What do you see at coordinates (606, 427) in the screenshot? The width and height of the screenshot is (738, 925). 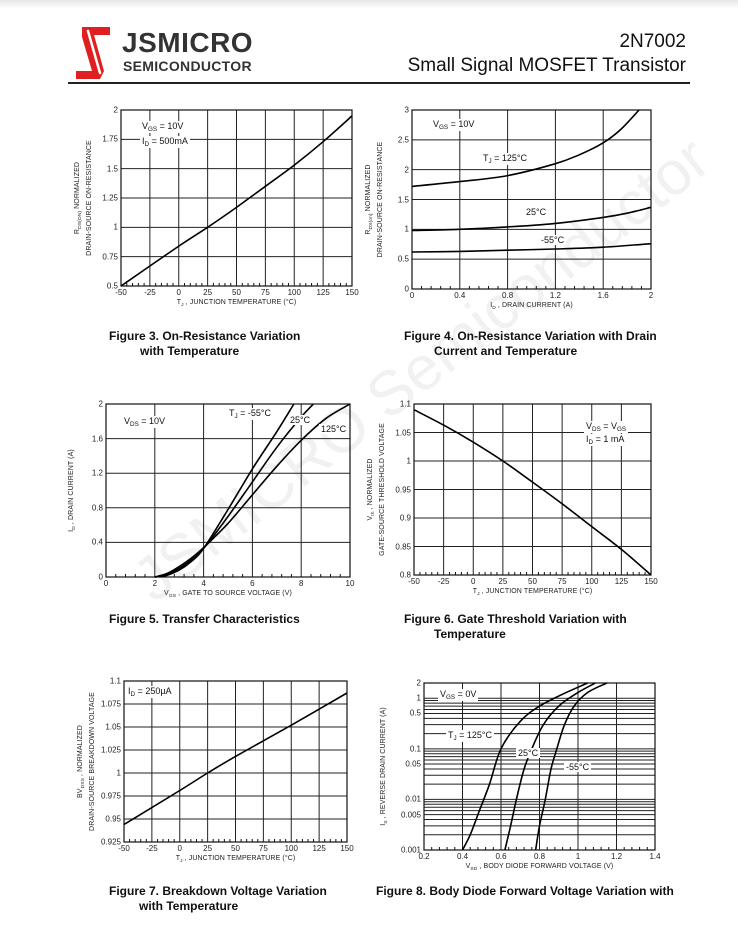 I see `chart-annotation: VDS = VGS` at bounding box center [606, 427].